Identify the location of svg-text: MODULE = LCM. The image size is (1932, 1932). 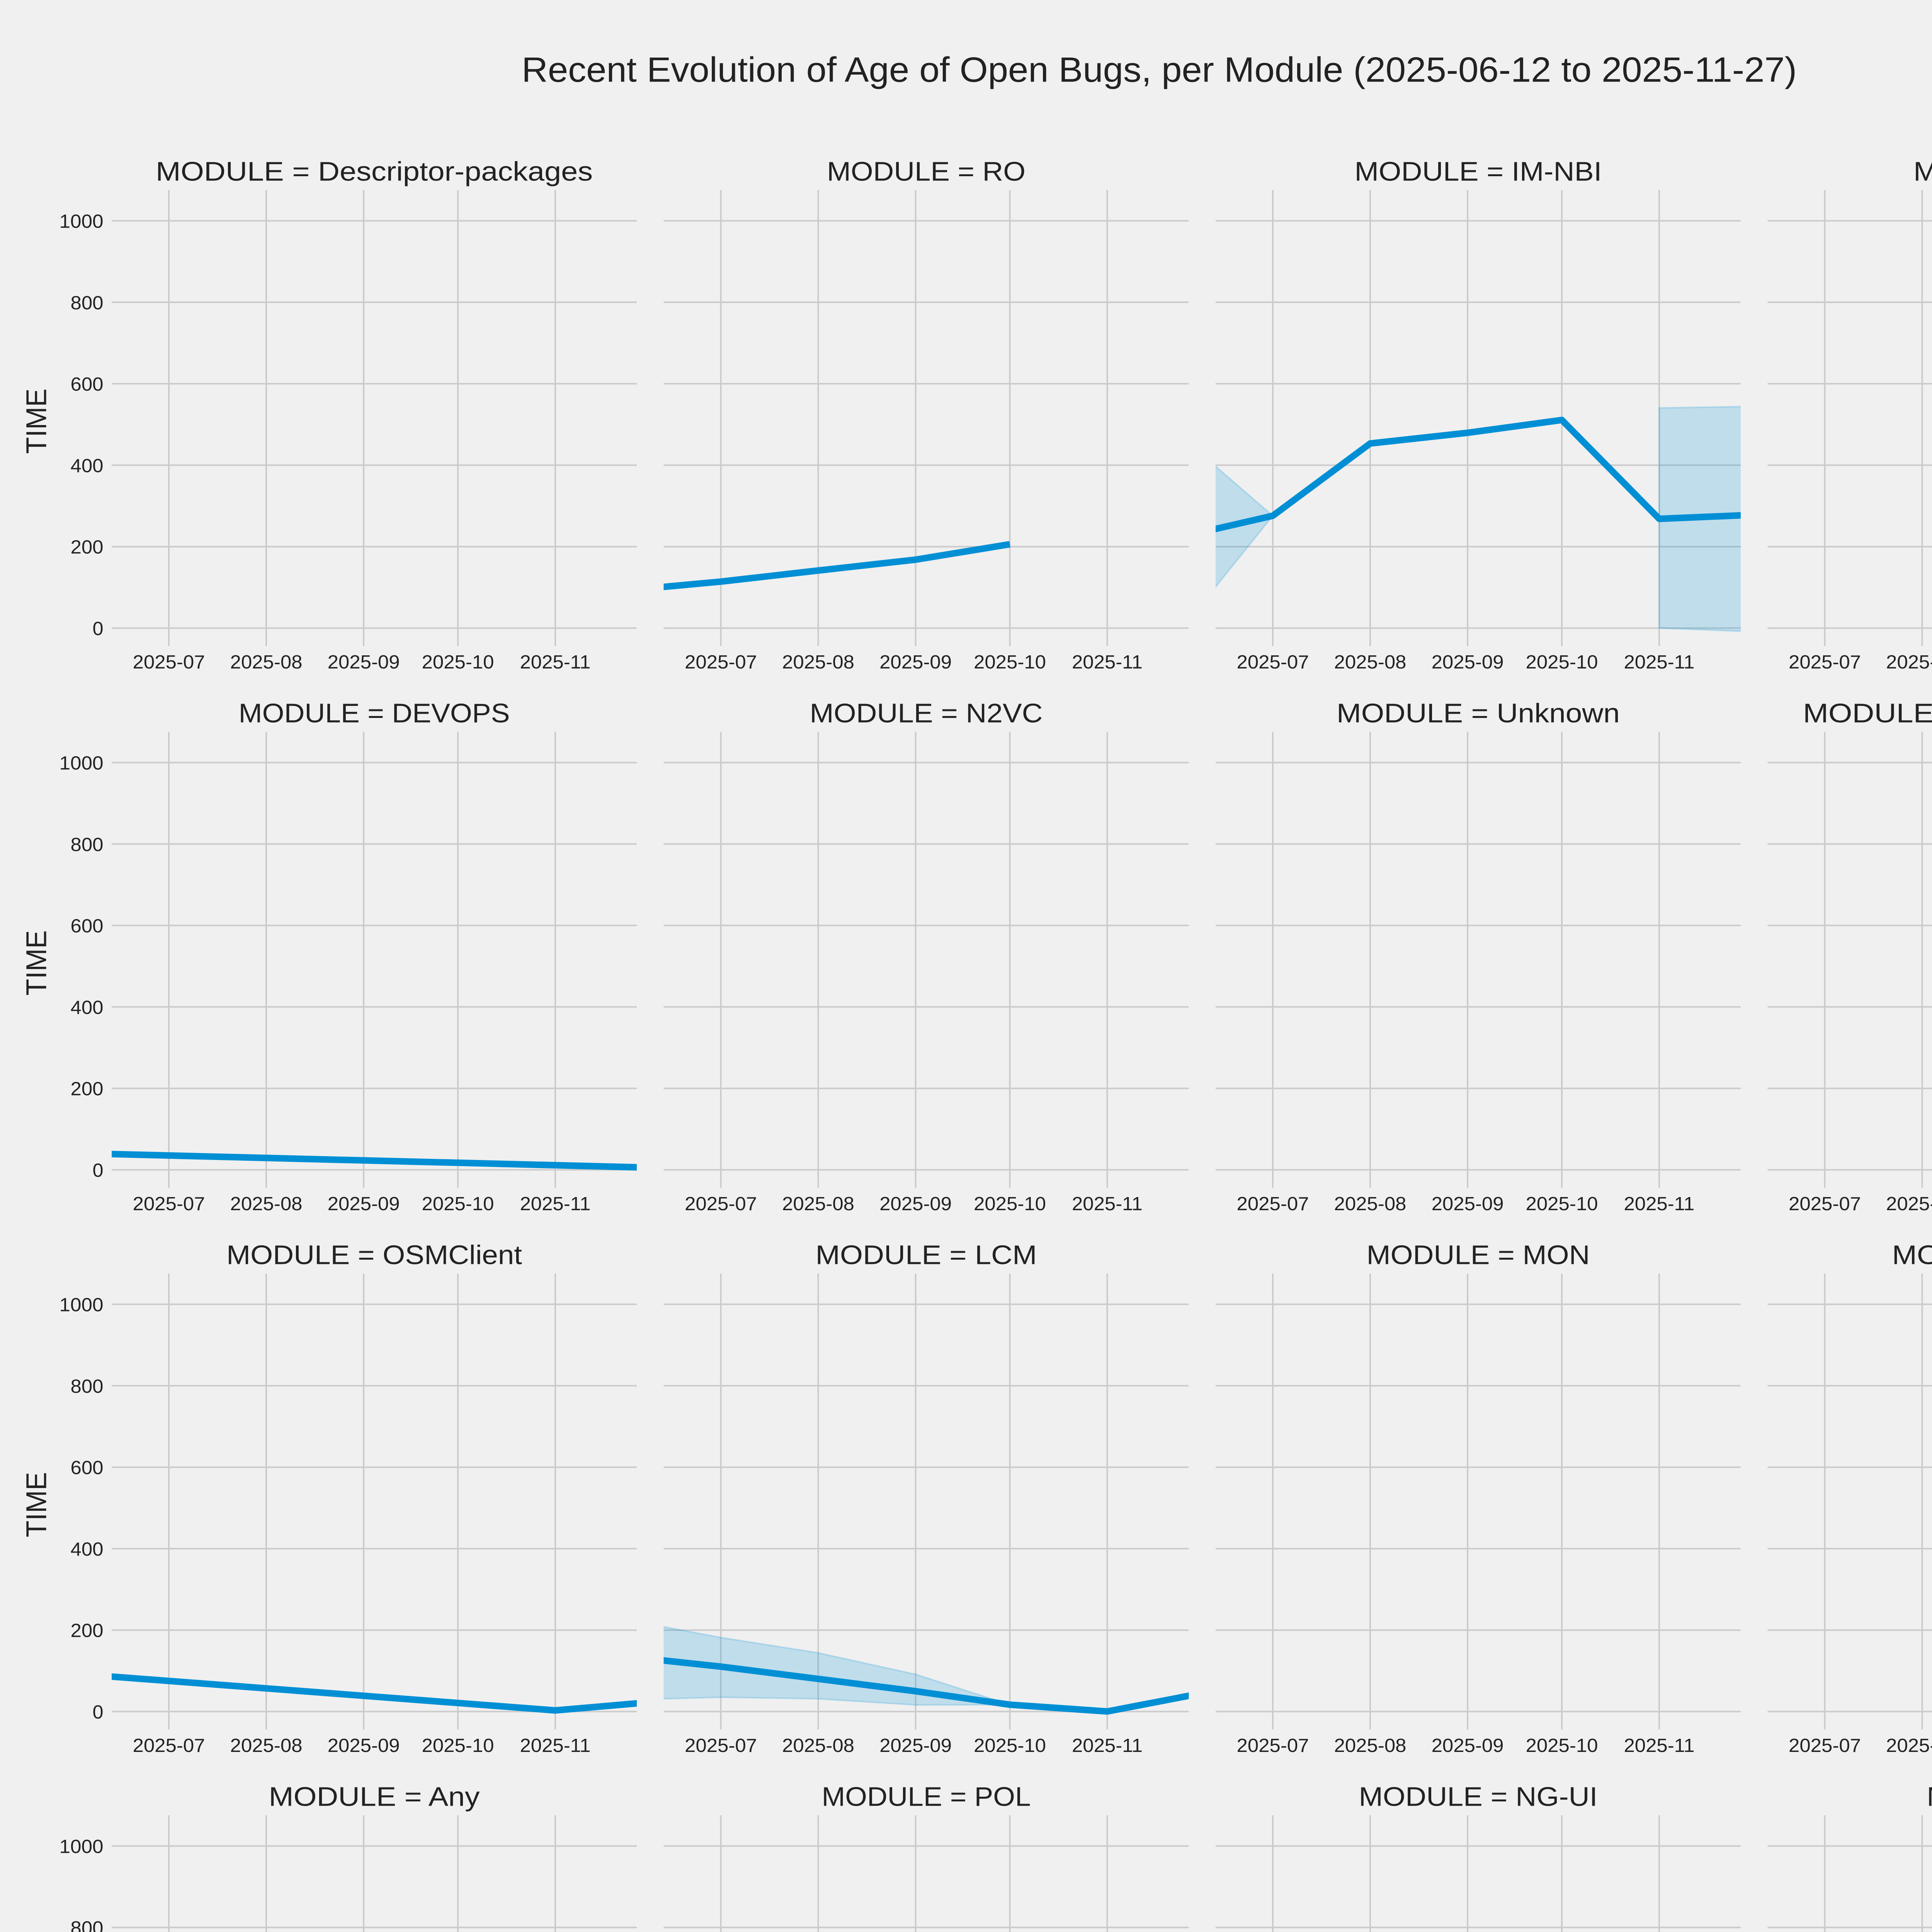
(927, 1255).